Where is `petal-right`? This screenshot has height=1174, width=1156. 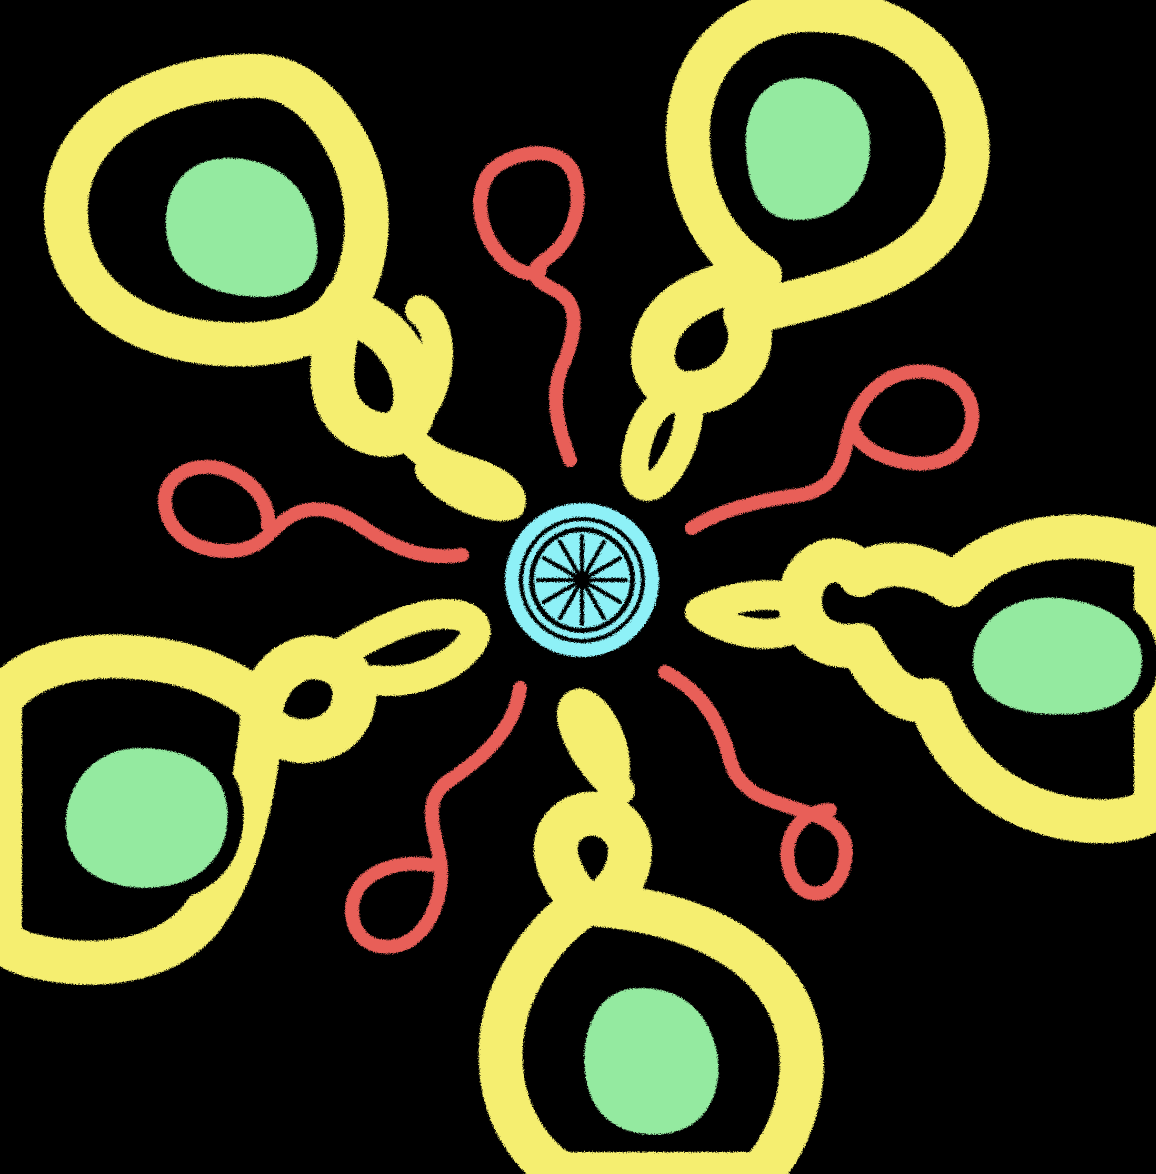
petal-right is located at coordinates (920, 679).